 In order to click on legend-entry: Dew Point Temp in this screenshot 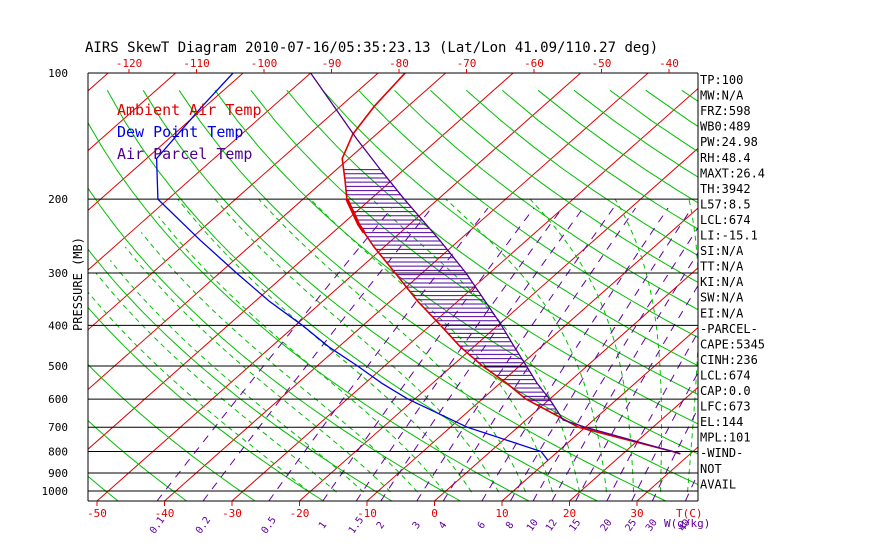, I will do `click(180, 132)`.